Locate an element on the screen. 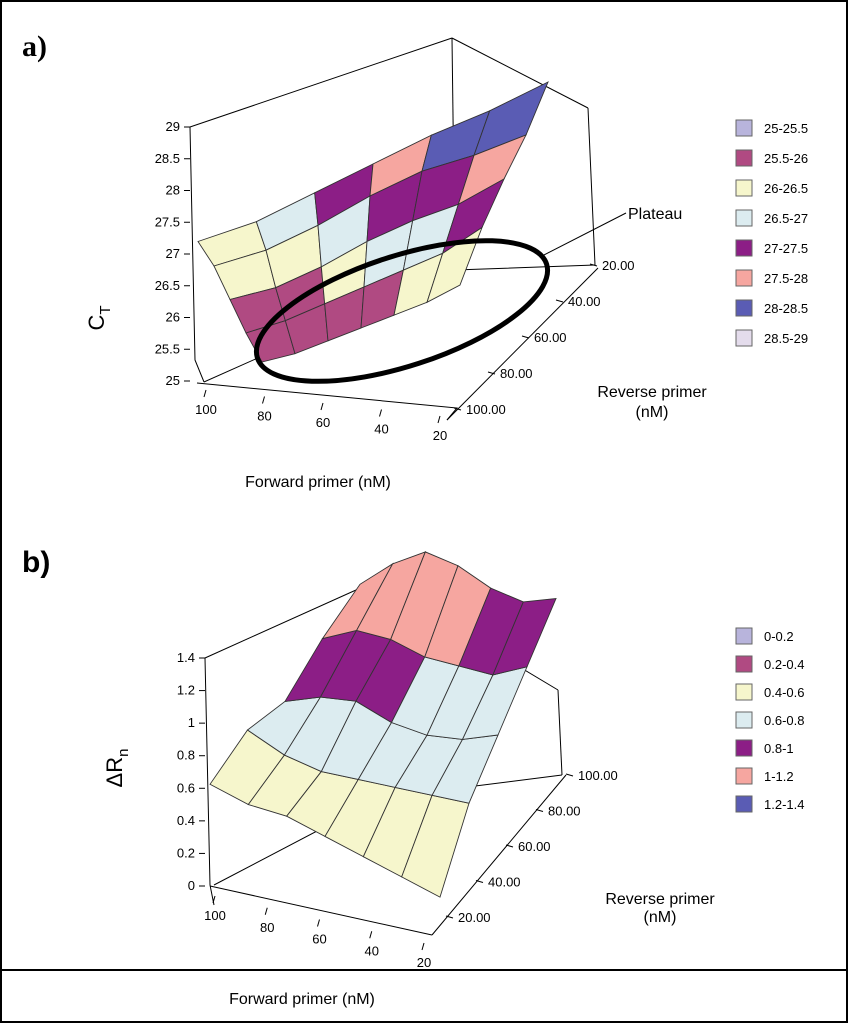  panel-b-x-tick-label: 40 is located at coordinates (372, 950).